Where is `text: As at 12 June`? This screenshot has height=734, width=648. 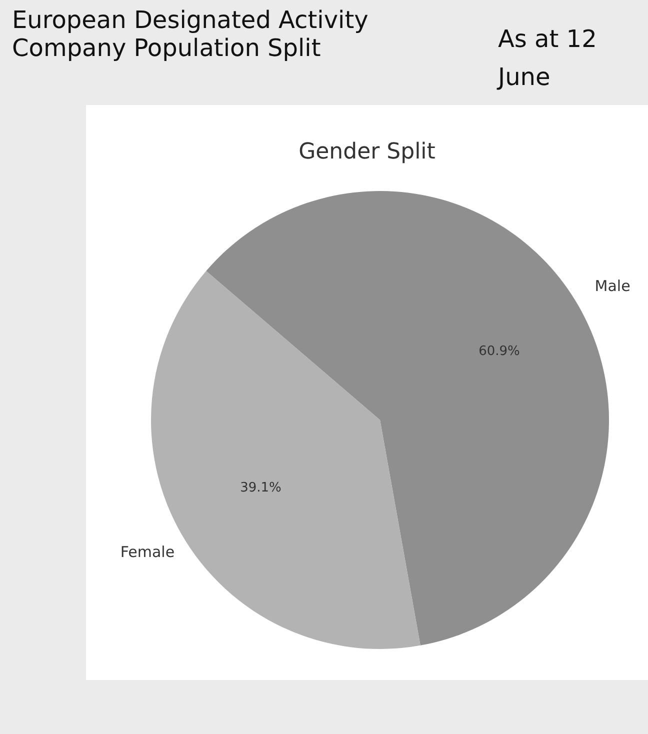
text: As at 12 June is located at coordinates (548, 58).